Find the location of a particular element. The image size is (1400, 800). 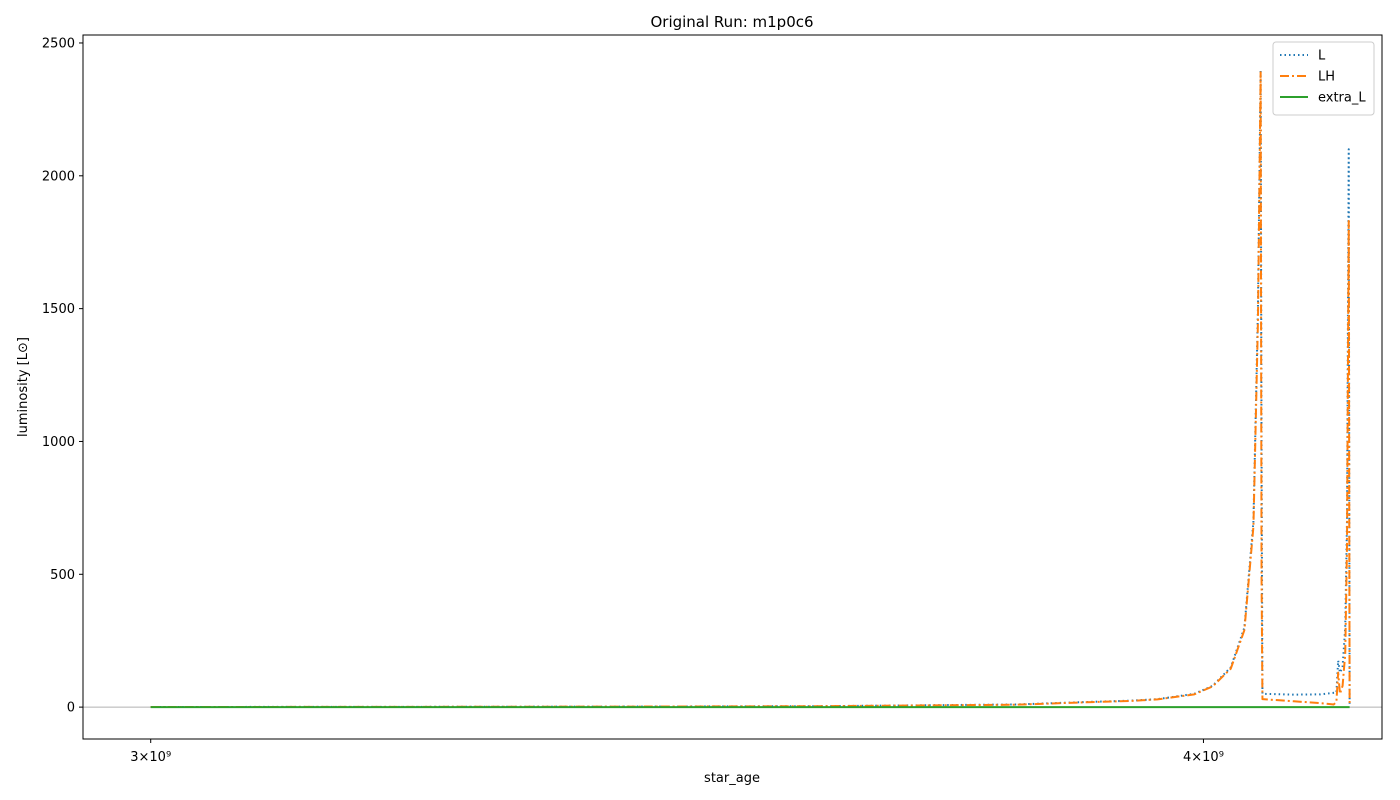

x-tick-label: 4×10⁹ is located at coordinates (1203, 757).